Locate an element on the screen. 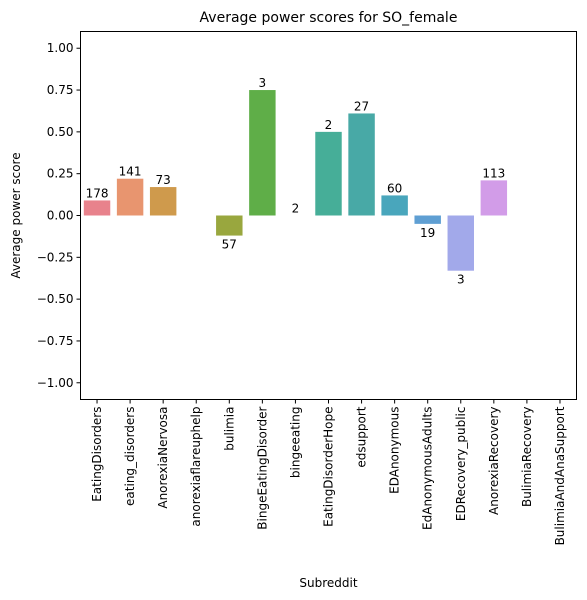 The width and height of the screenshot is (587, 600). bar-EatingDisorders is located at coordinates (97, 208).